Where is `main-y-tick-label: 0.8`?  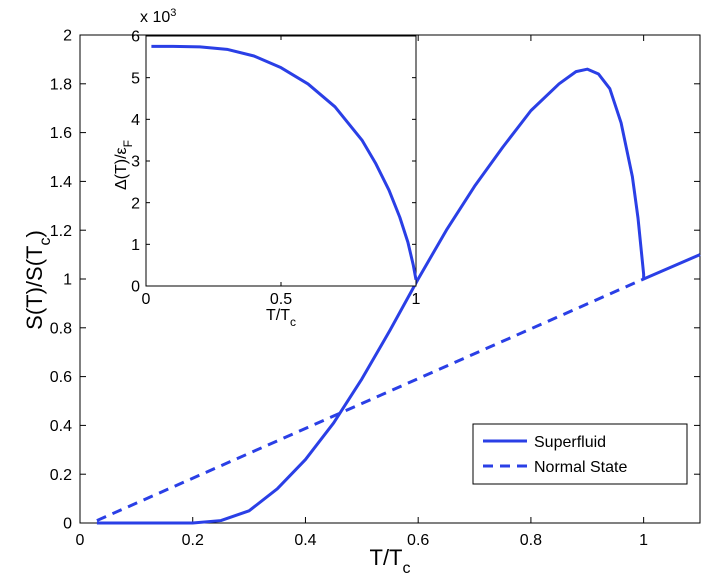
main-y-tick-label: 0.8 is located at coordinates (61, 328).